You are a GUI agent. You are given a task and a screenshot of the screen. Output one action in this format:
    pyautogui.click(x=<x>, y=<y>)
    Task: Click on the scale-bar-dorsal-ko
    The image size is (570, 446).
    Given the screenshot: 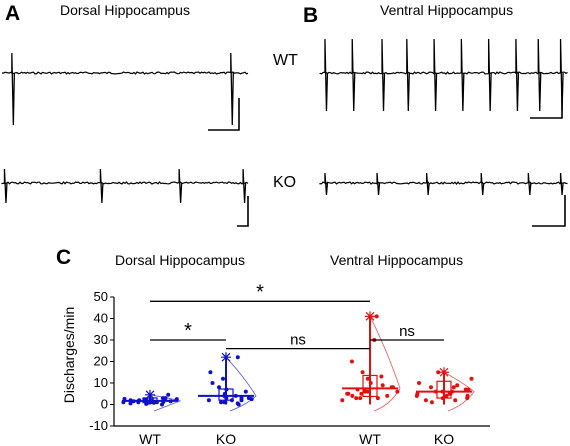 What is the action you would take?
    pyautogui.click(x=243, y=211)
    